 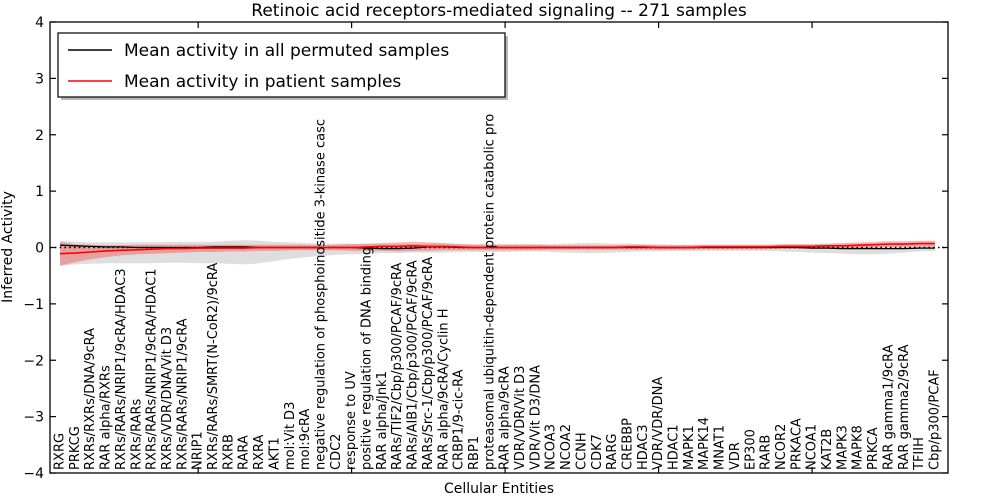 I want to click on x-tick-label: NCOA3, so click(x=551, y=447).